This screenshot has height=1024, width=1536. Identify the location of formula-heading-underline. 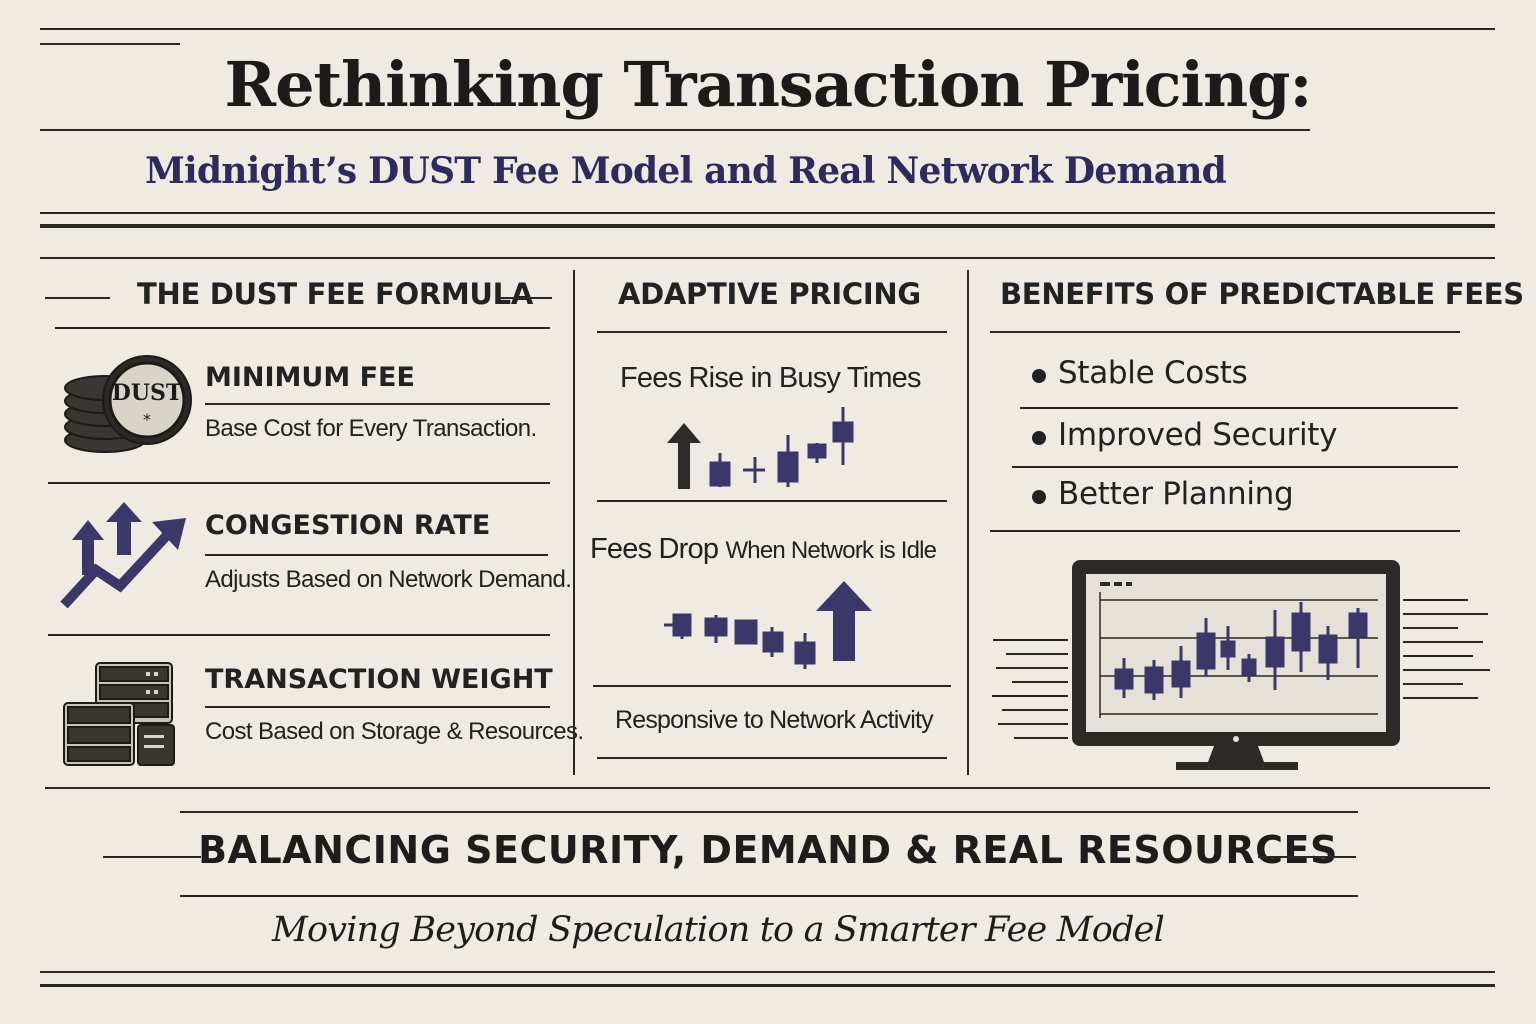
(302, 328).